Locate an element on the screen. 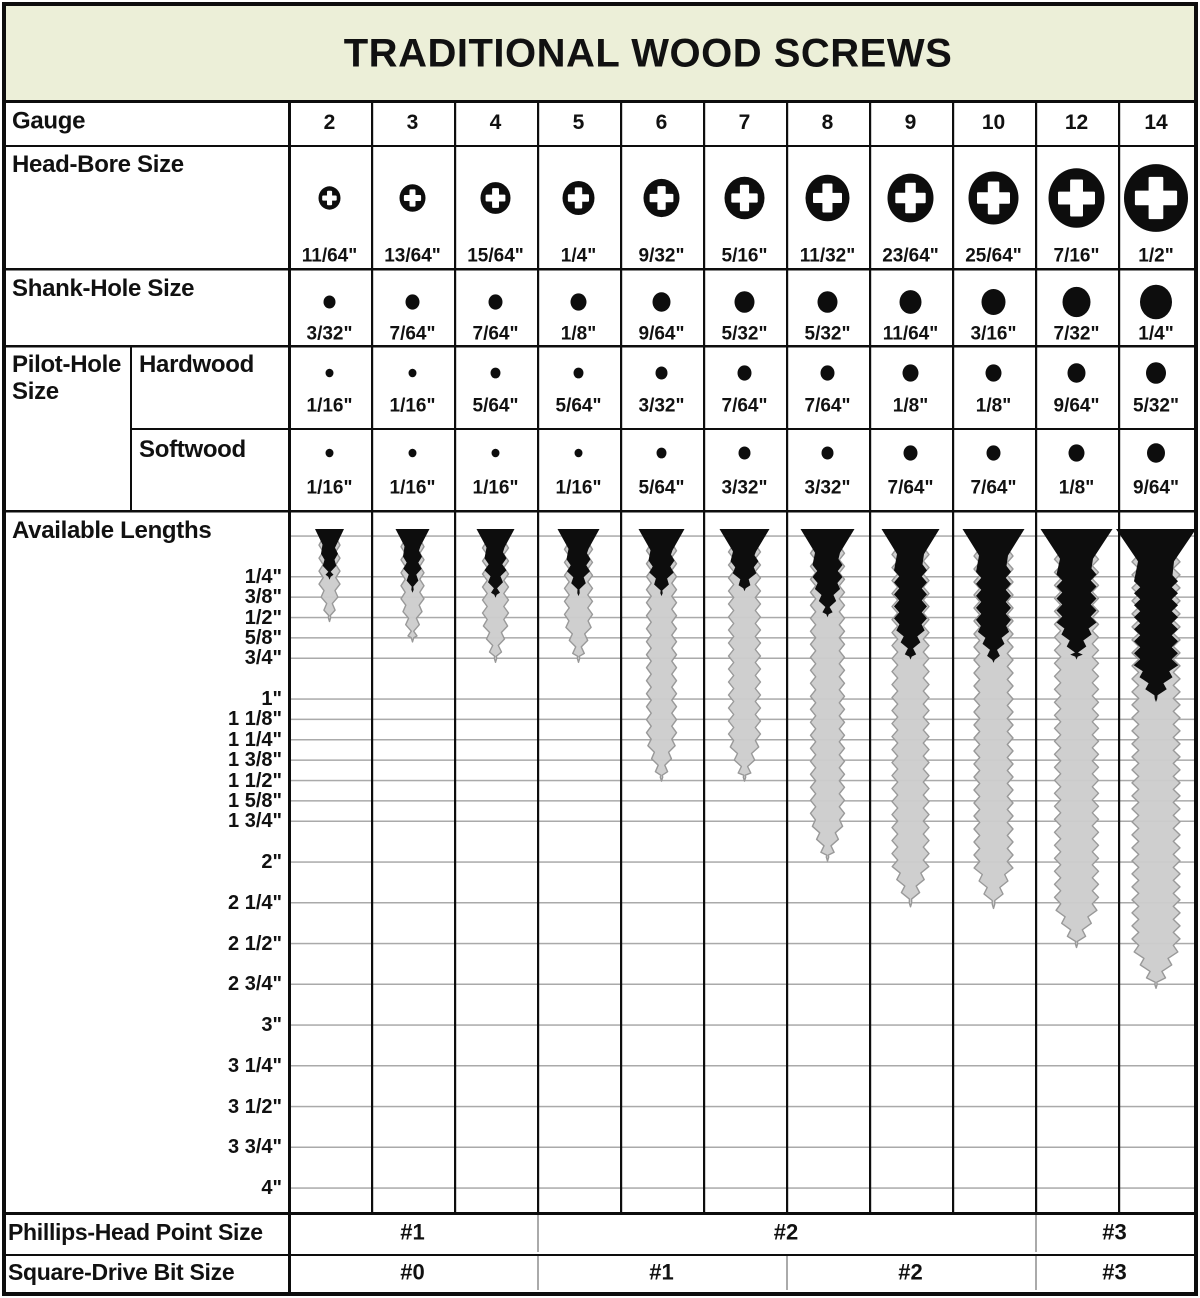 This screenshot has height=1298, width=1200. pilot-hardwood-size-value: 9/64" is located at coordinates (1076, 406).